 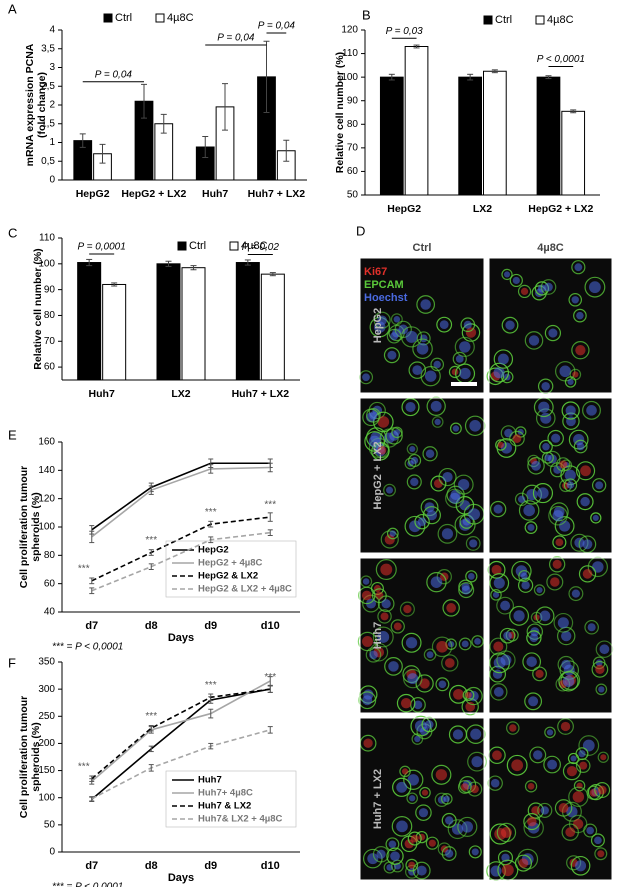 I want to click on micrograph-bg, so click(x=550, y=475).